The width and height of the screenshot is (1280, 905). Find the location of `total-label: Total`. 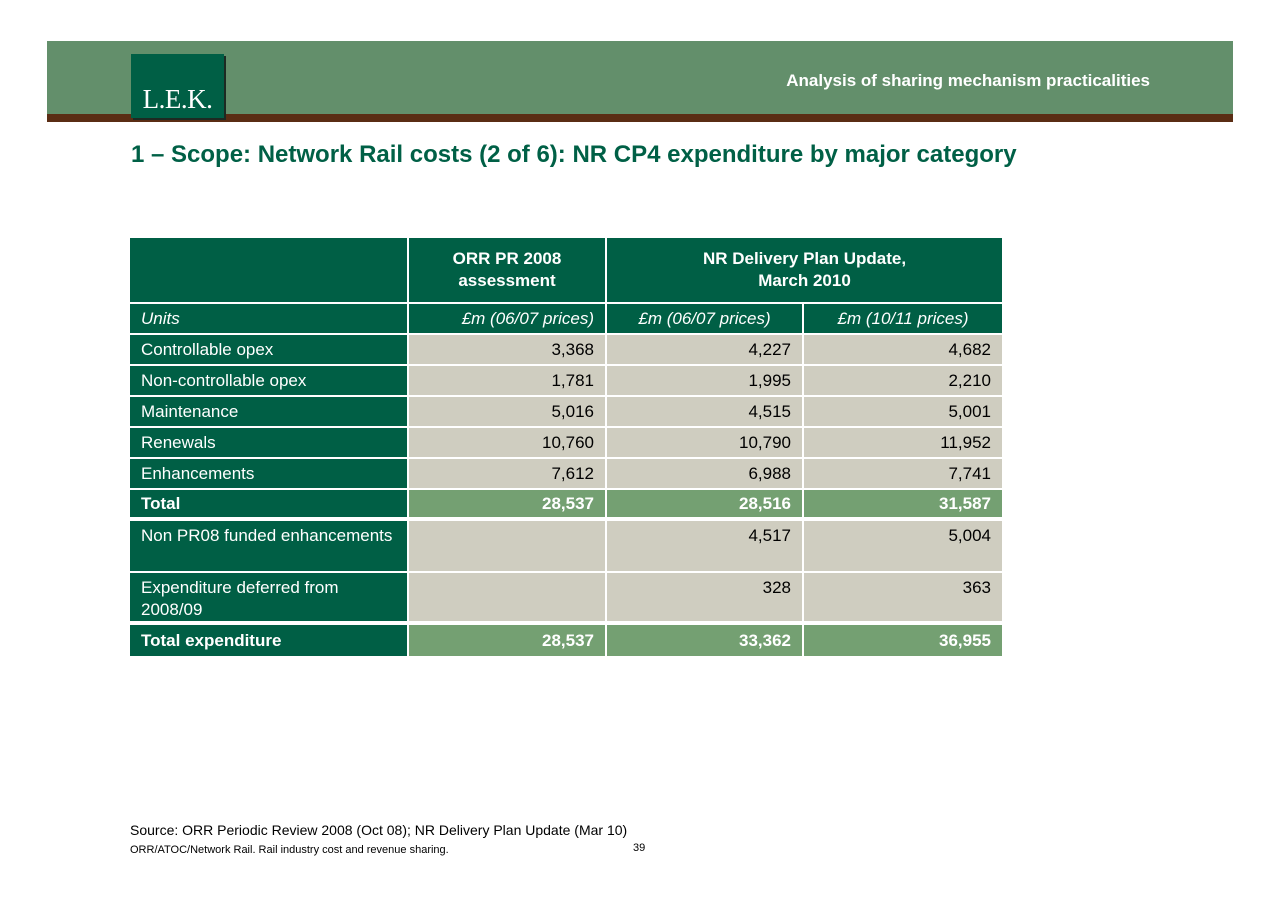

total-label: Total is located at coordinates (269, 505).